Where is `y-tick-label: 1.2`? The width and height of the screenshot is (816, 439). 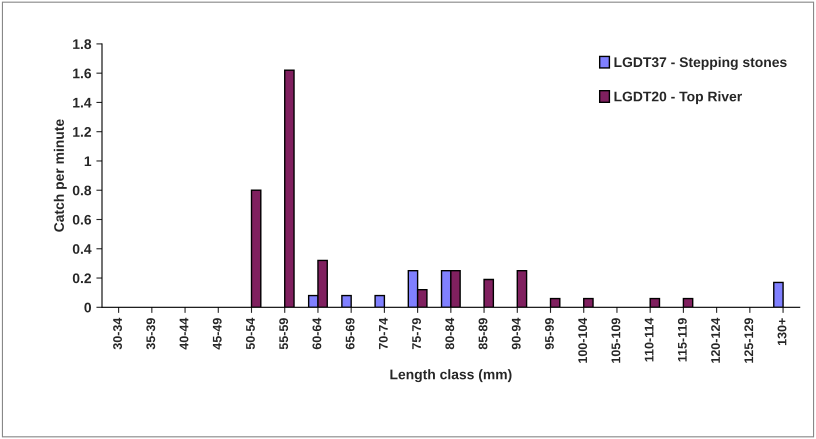 y-tick-label: 1.2 is located at coordinates (82, 132).